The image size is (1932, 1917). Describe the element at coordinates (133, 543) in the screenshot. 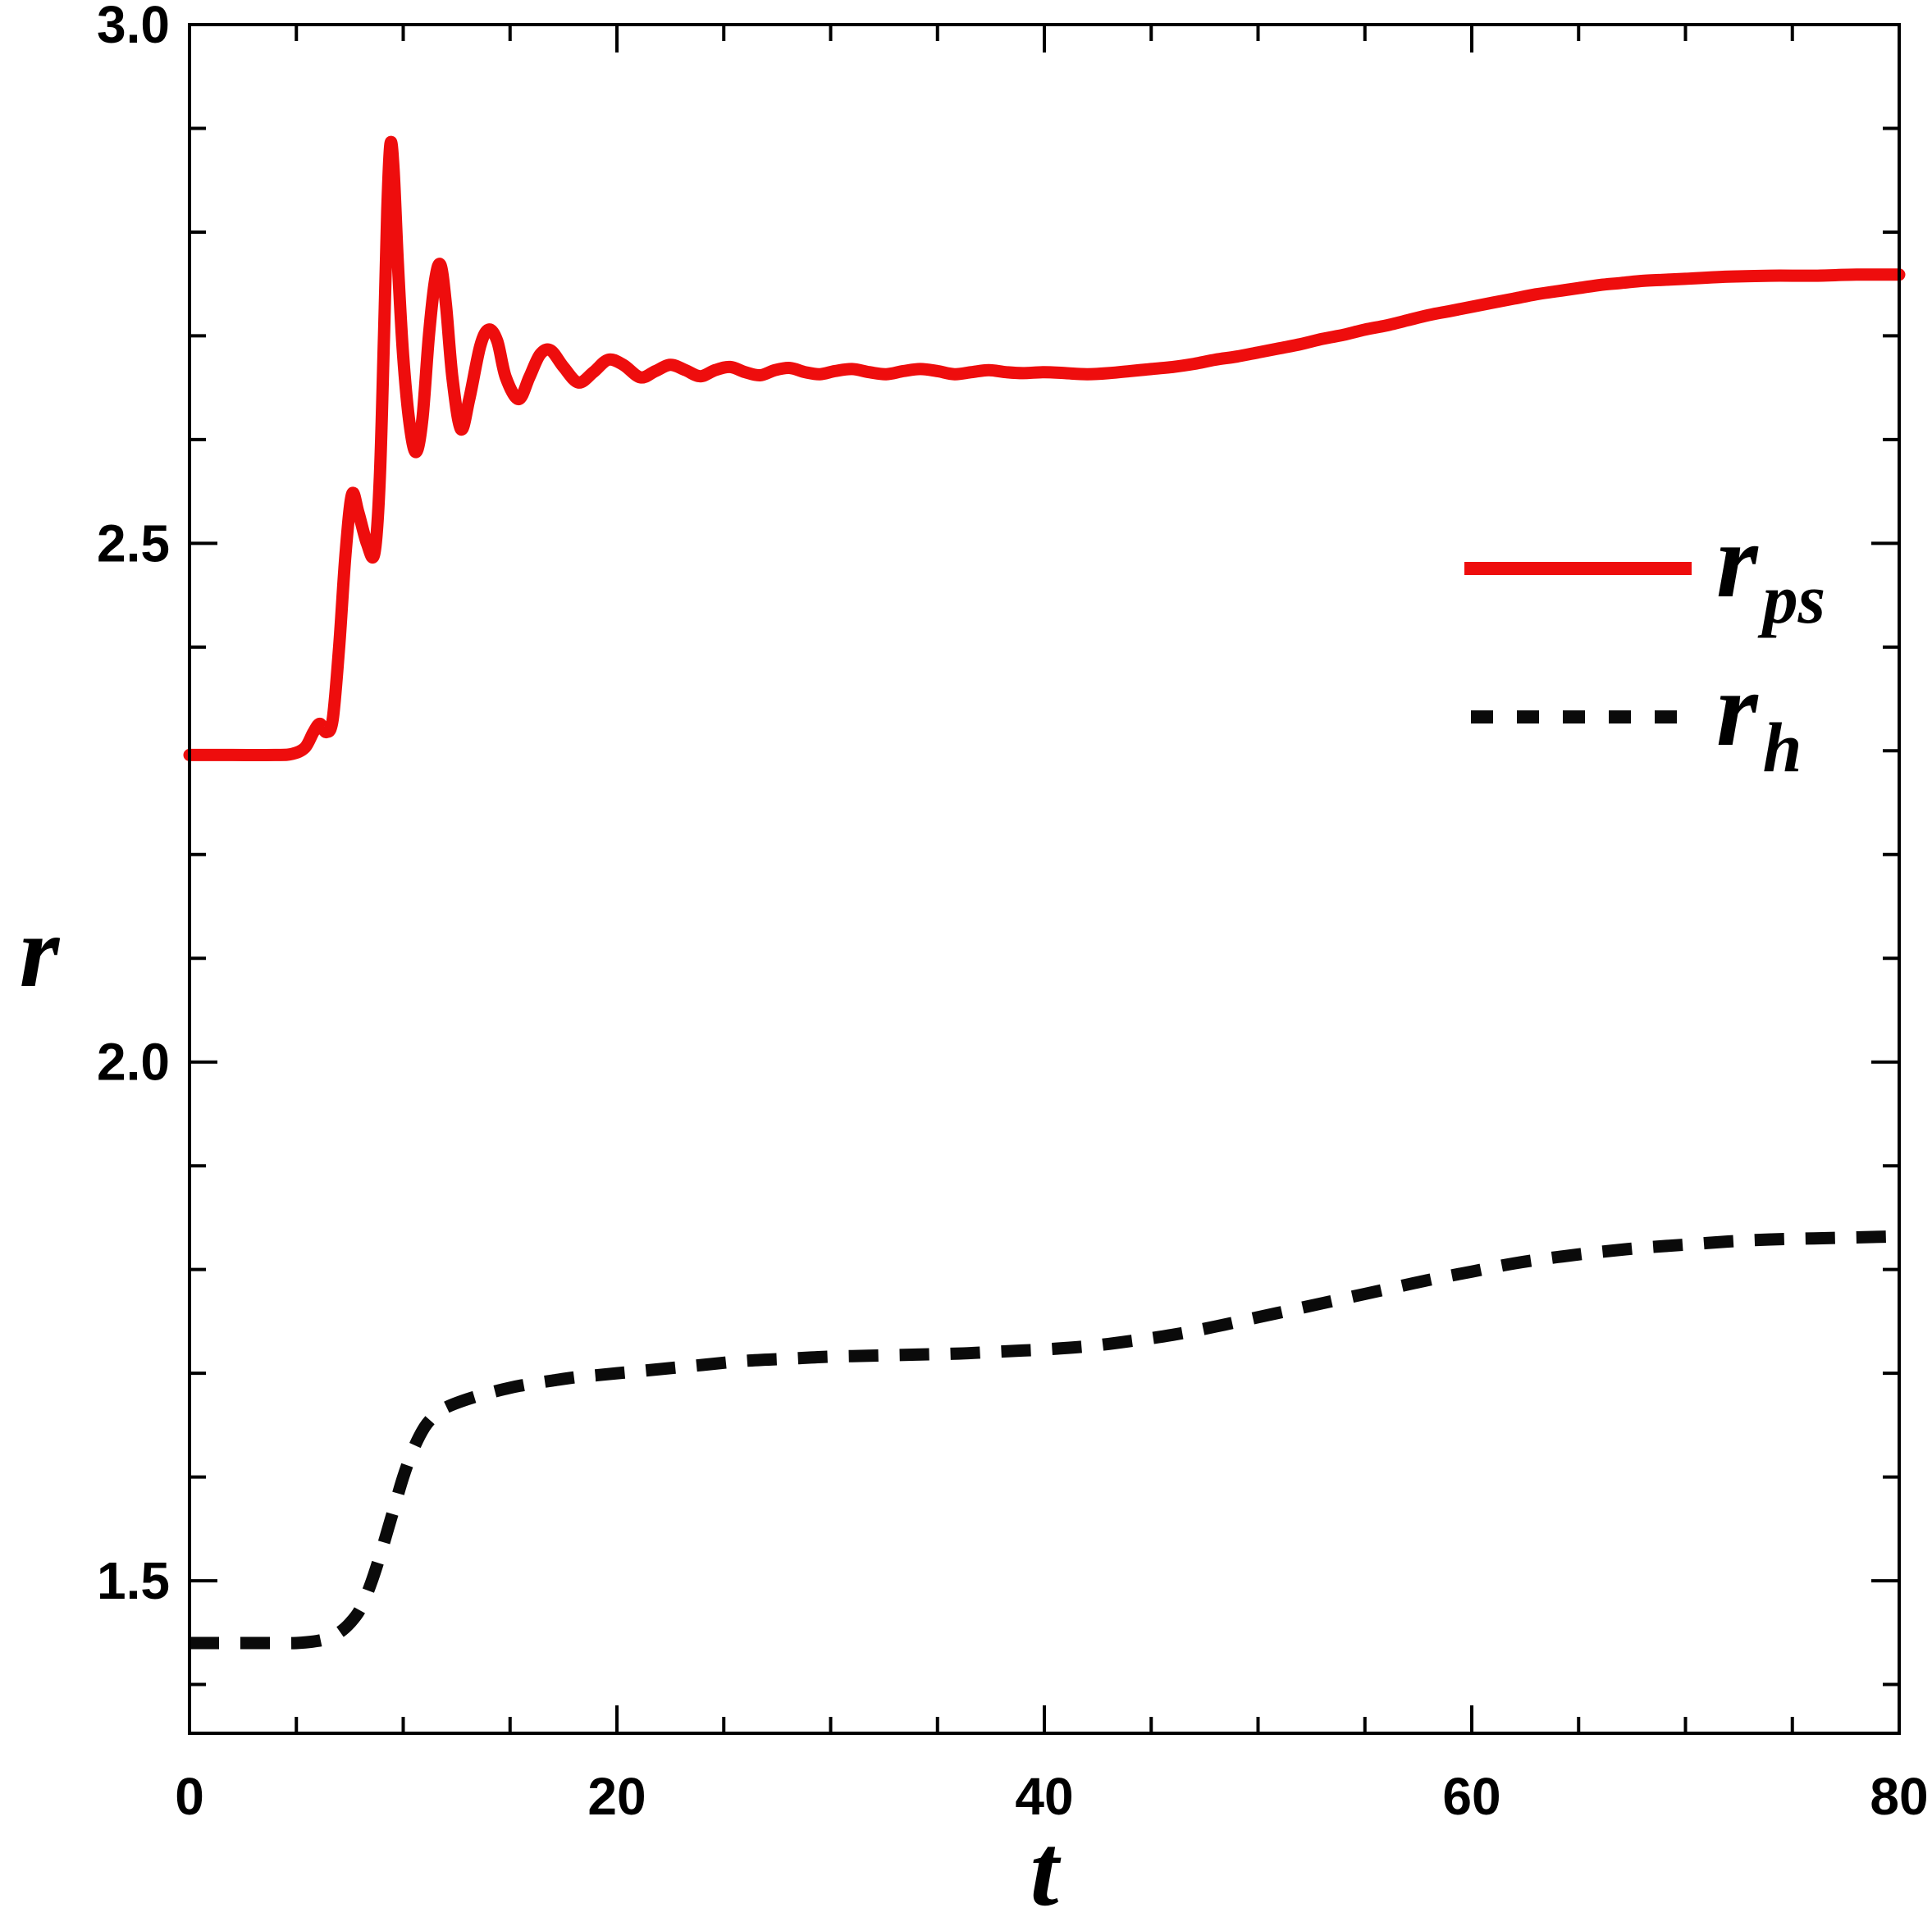

I see `y-tick-label: 2.5` at that location.